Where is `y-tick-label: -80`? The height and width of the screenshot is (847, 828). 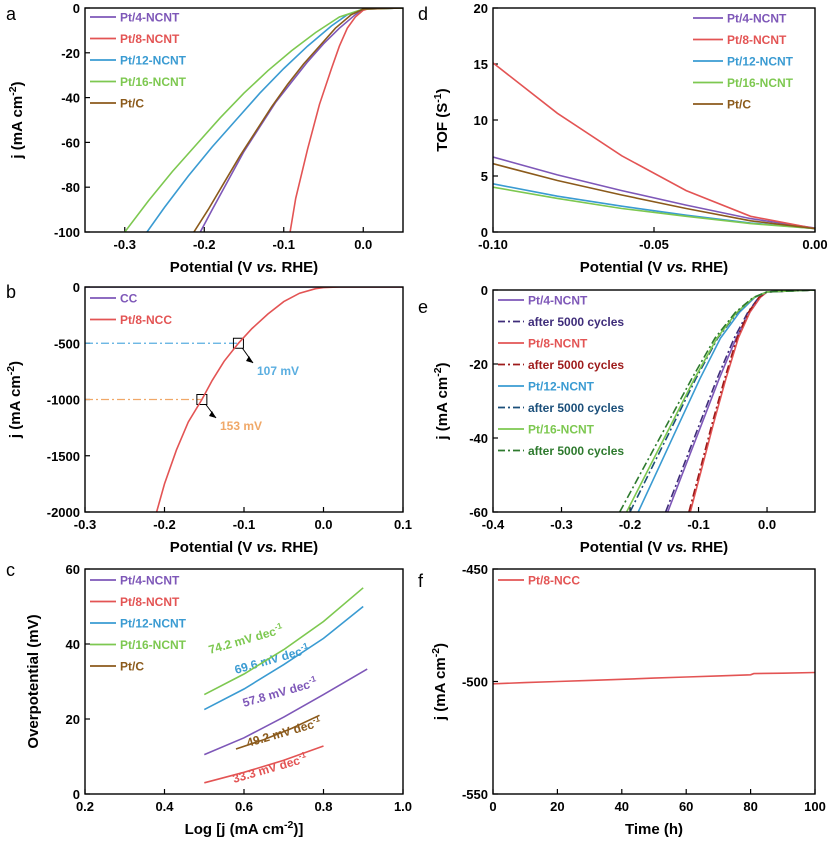
y-tick-label: -80 is located at coordinates (70, 187).